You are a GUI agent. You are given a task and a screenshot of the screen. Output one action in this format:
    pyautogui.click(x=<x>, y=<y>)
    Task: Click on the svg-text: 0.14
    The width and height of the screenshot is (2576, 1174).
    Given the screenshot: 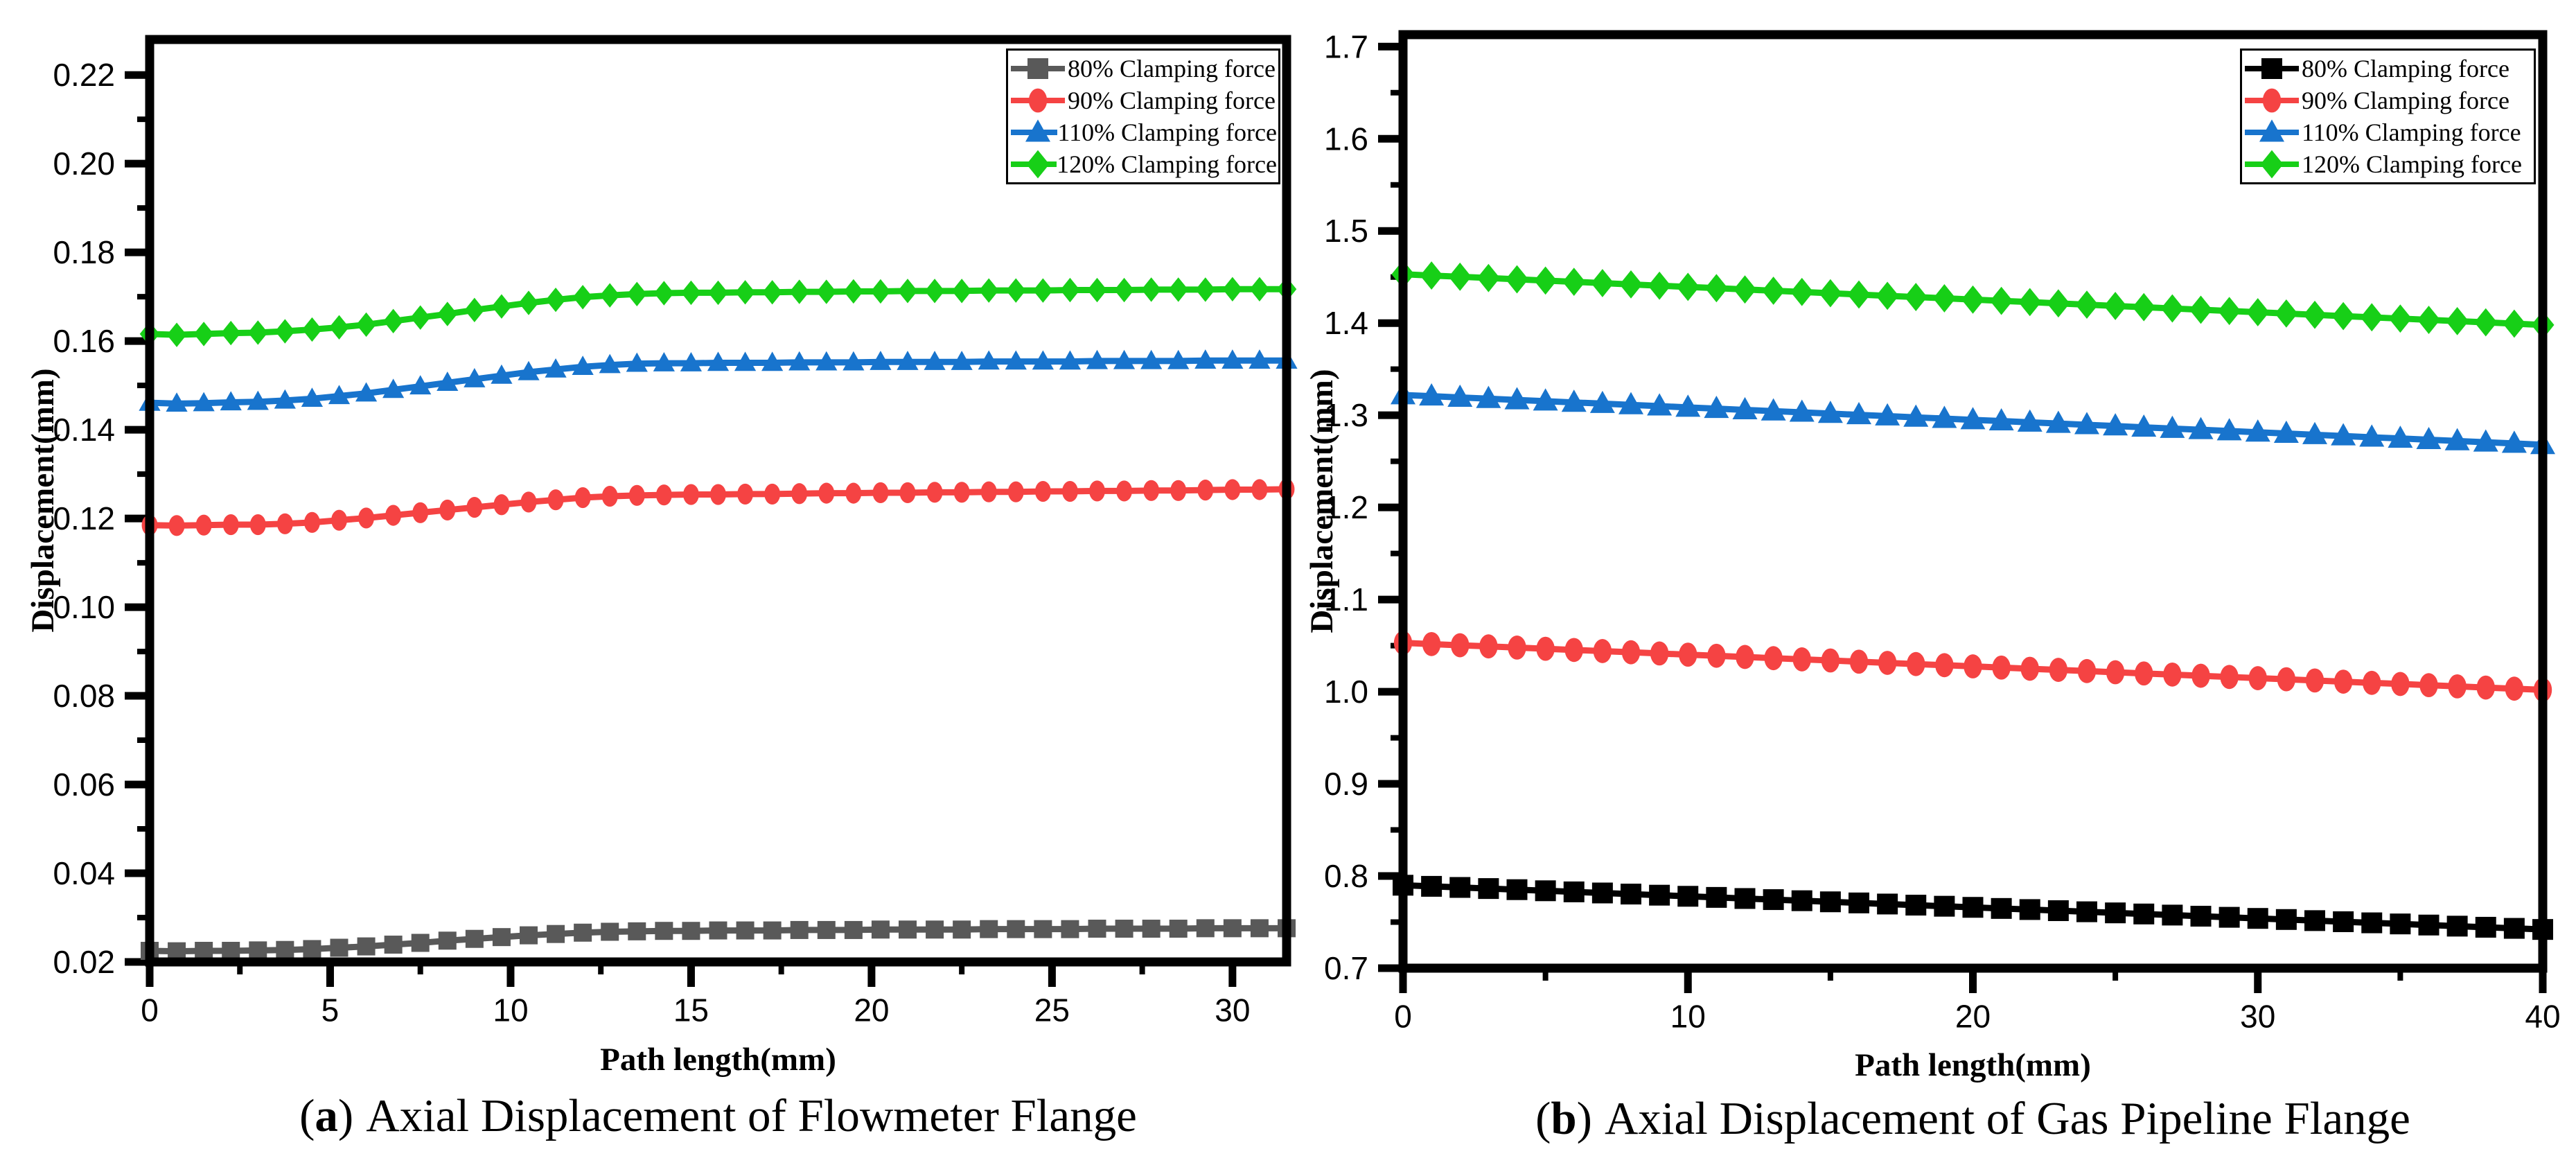 What is the action you would take?
    pyautogui.click(x=84, y=430)
    